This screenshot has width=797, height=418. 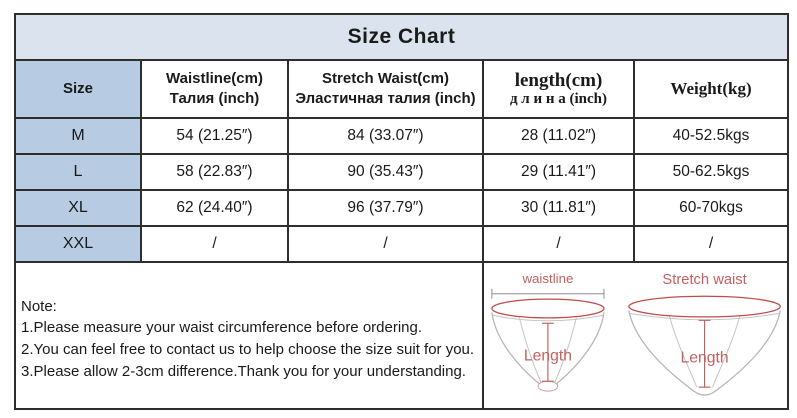 I want to click on length-cell: /, so click(x=558, y=244).